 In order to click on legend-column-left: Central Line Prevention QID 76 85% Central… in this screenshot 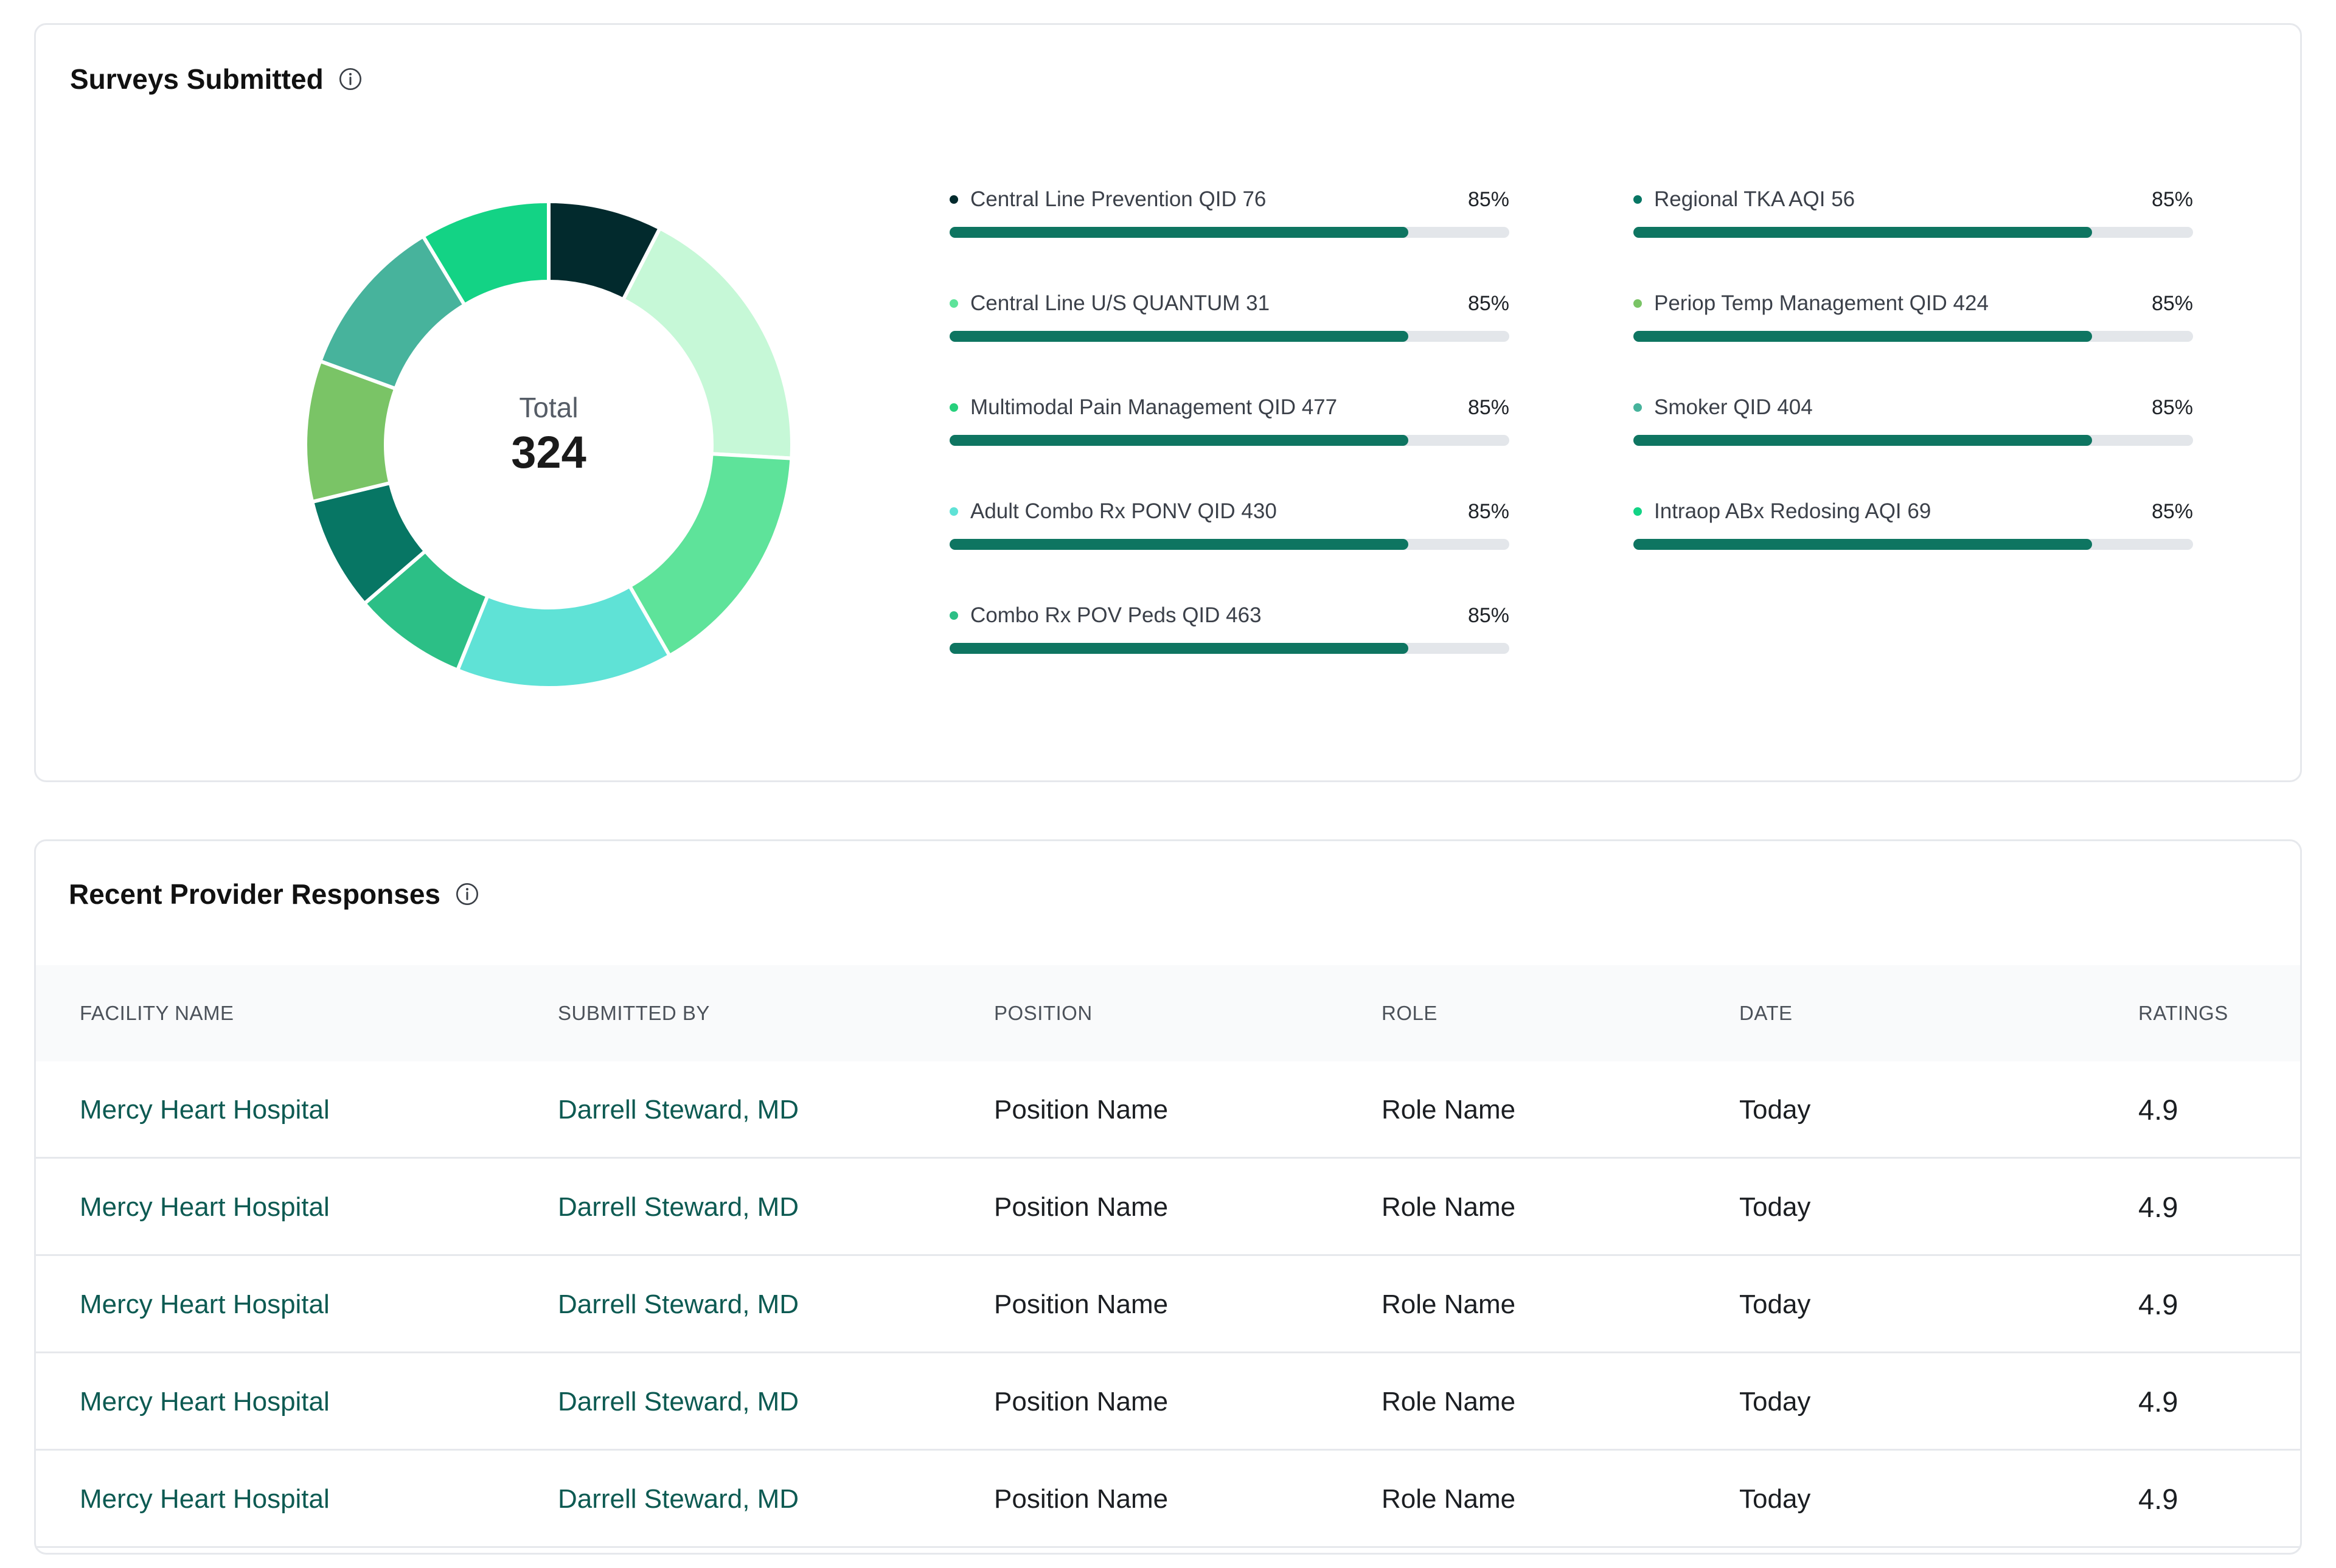, I will do `click(1229, 444)`.